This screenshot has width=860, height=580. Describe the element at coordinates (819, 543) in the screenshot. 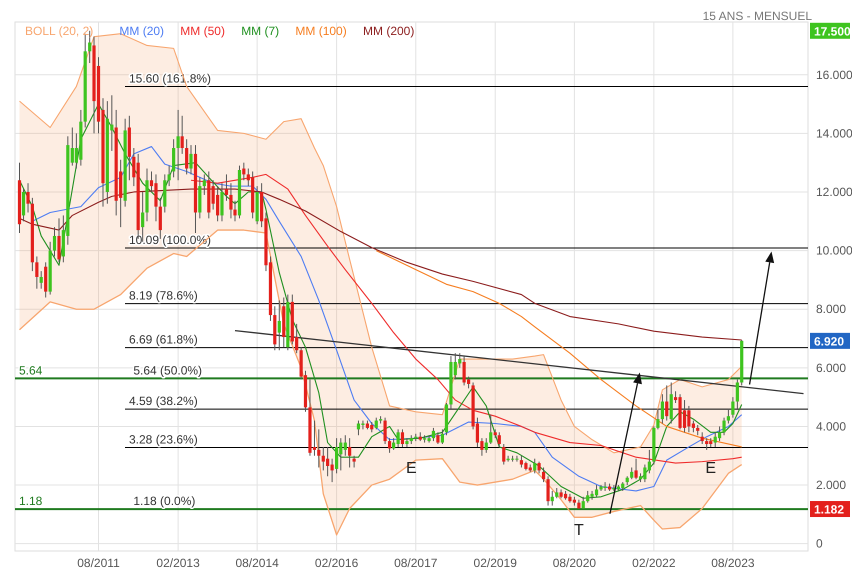

I see `y-tick-label: 0` at that location.